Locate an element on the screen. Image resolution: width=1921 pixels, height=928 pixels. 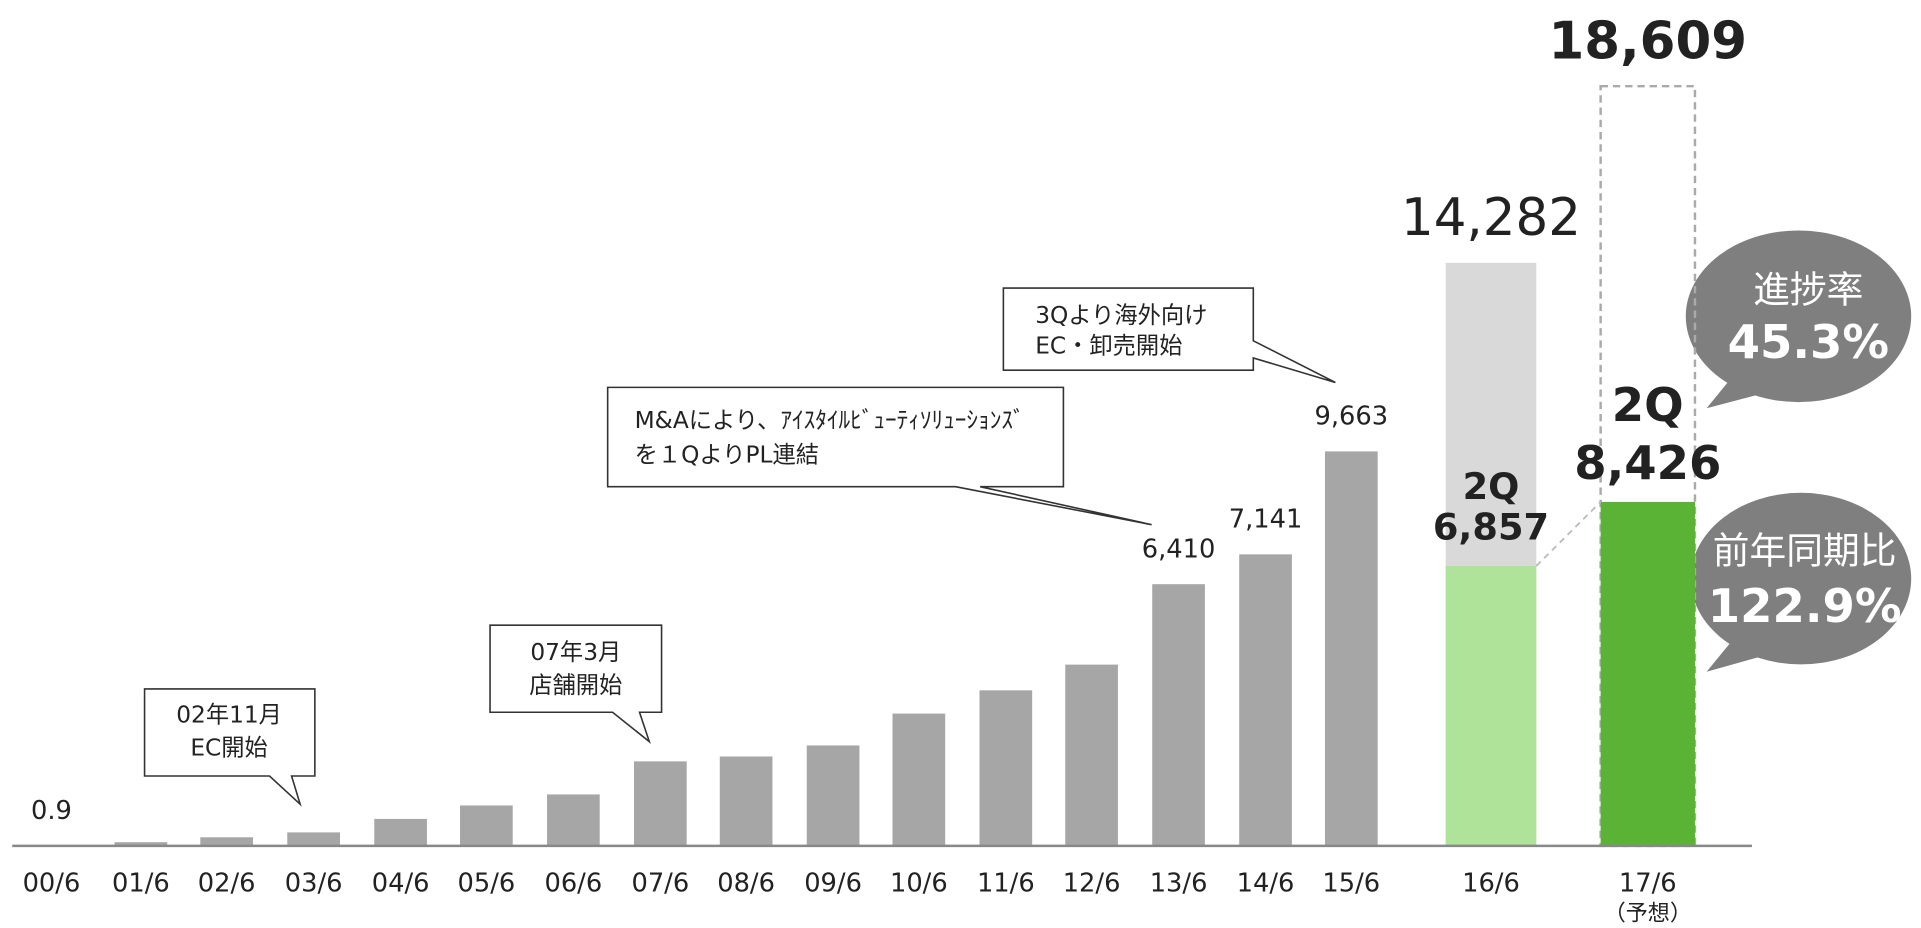
value-label: 0.9 is located at coordinates (51, 811).